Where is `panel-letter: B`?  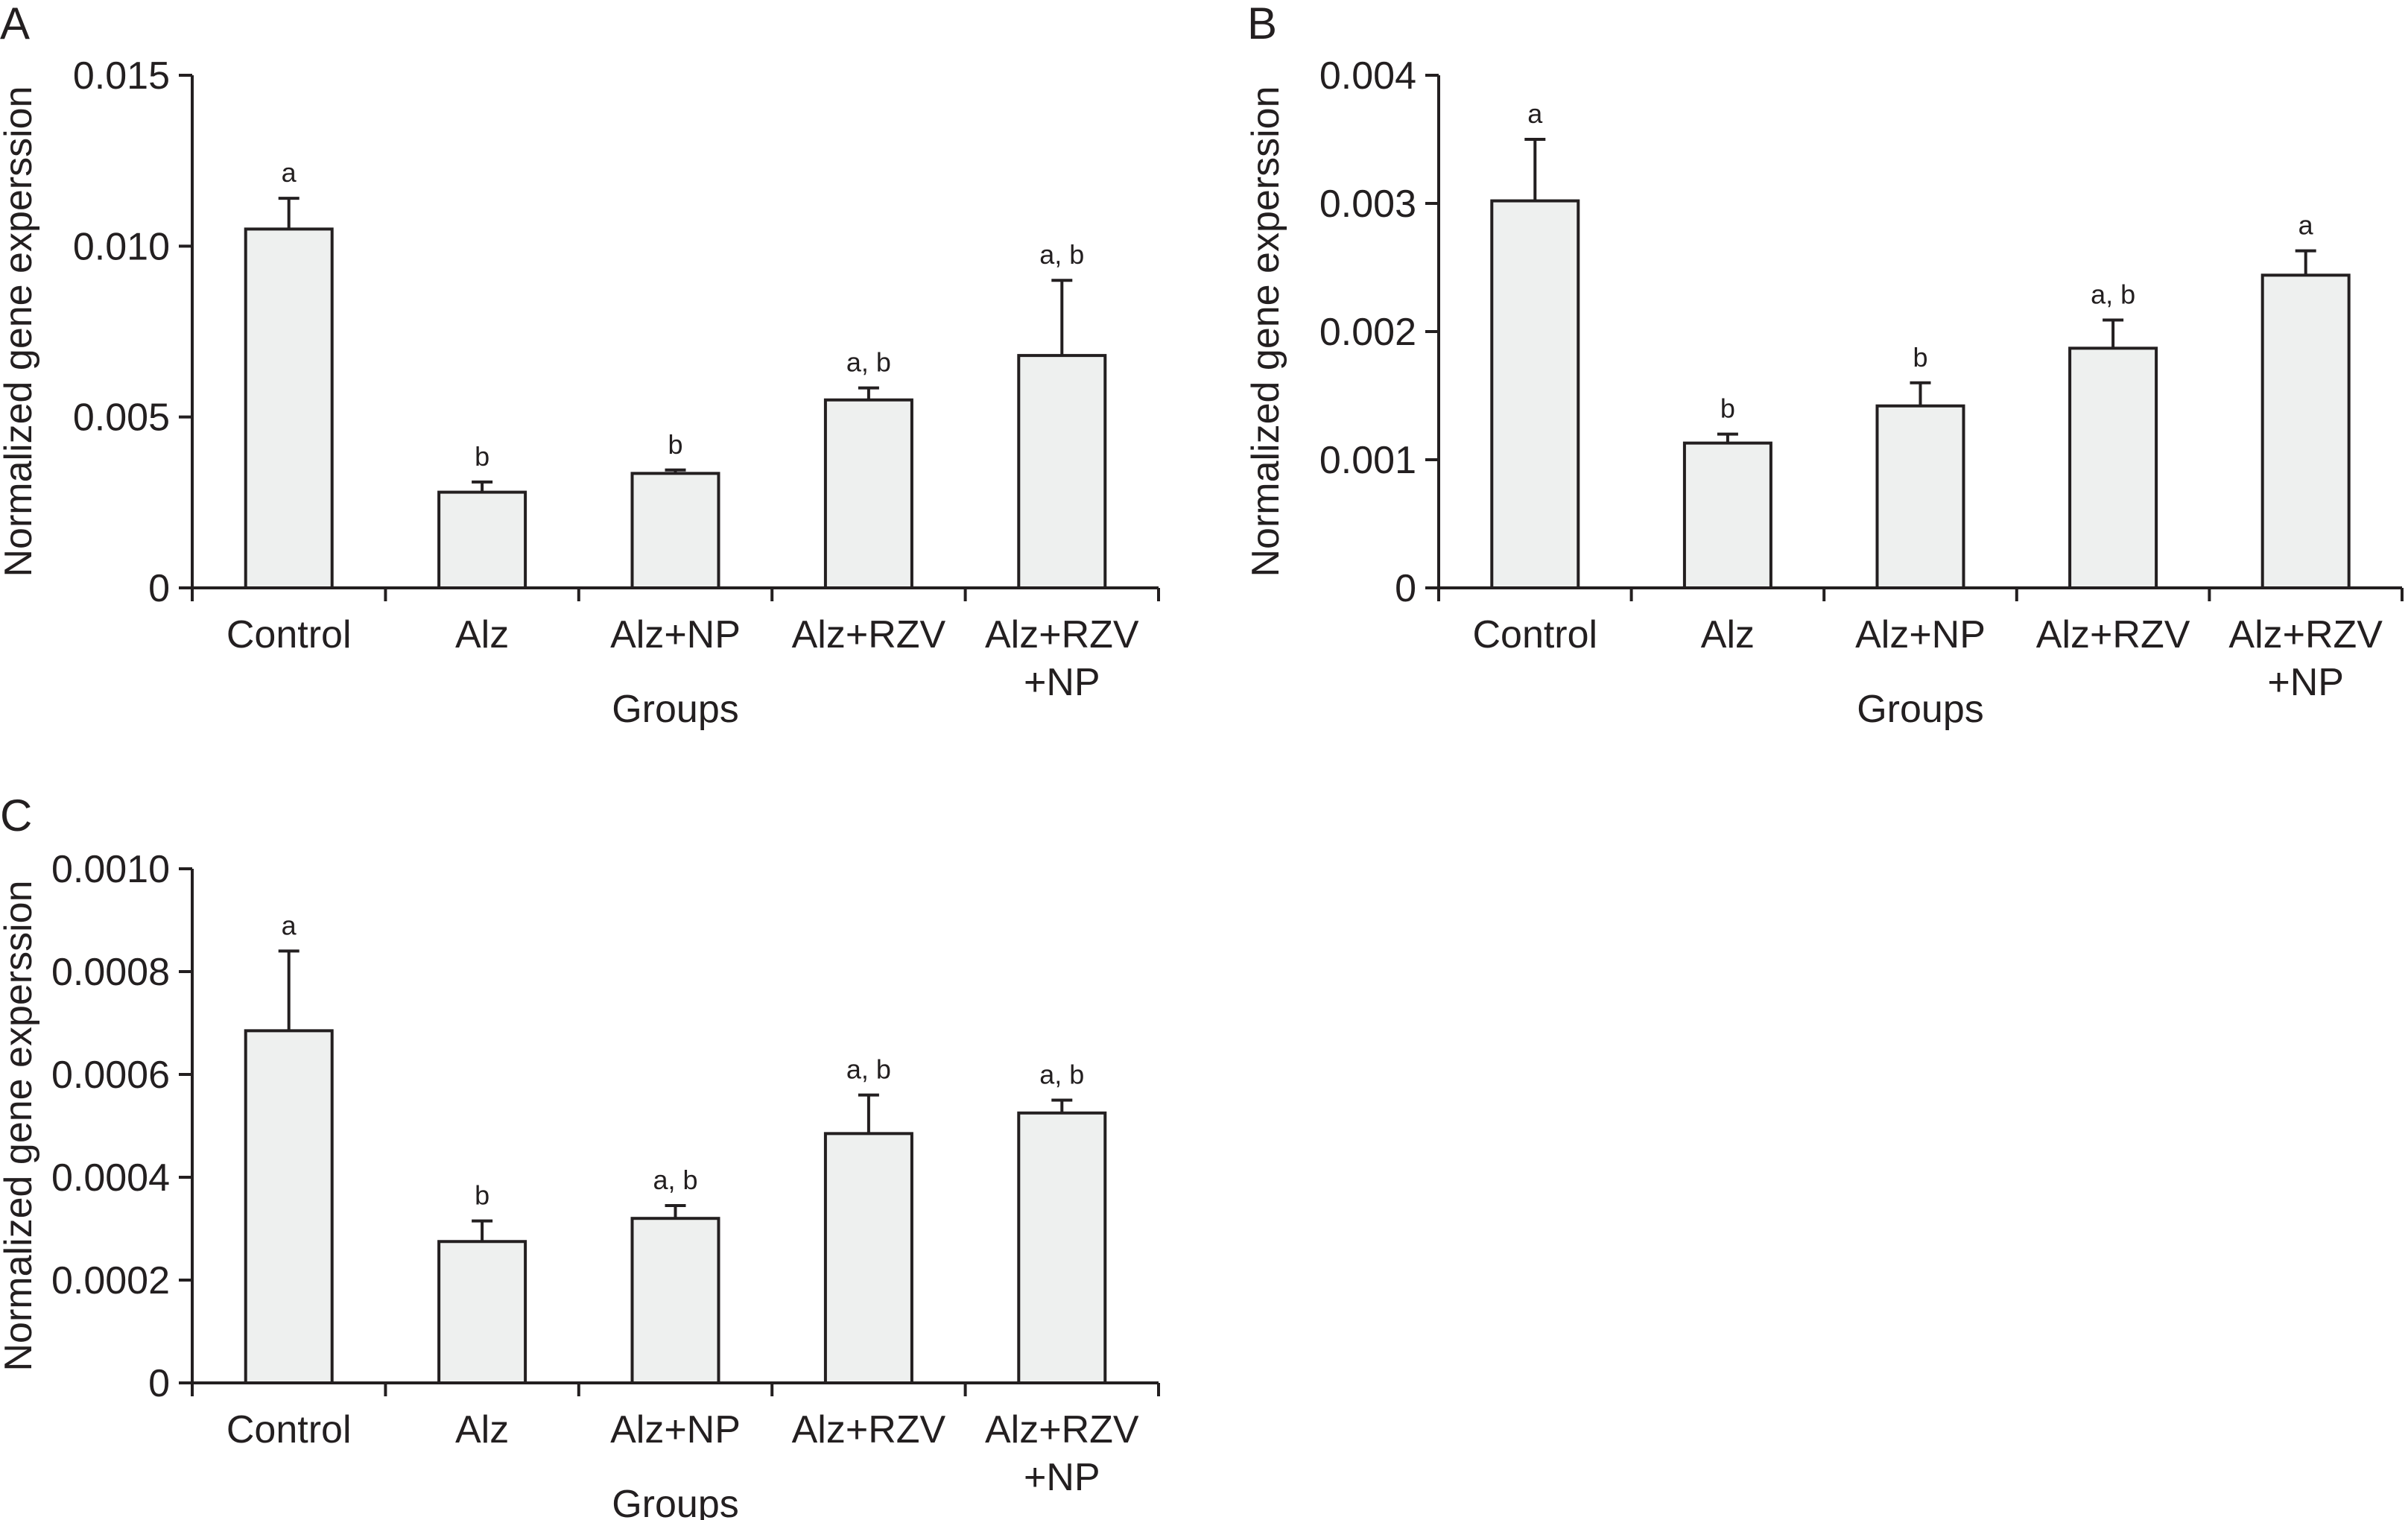
panel-letter: B is located at coordinates (1262, 24).